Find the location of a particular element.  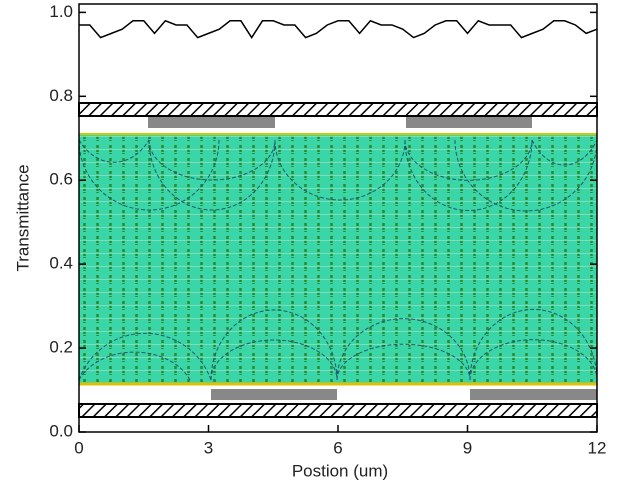

y-tick-label: 0.6 is located at coordinates (61, 179).